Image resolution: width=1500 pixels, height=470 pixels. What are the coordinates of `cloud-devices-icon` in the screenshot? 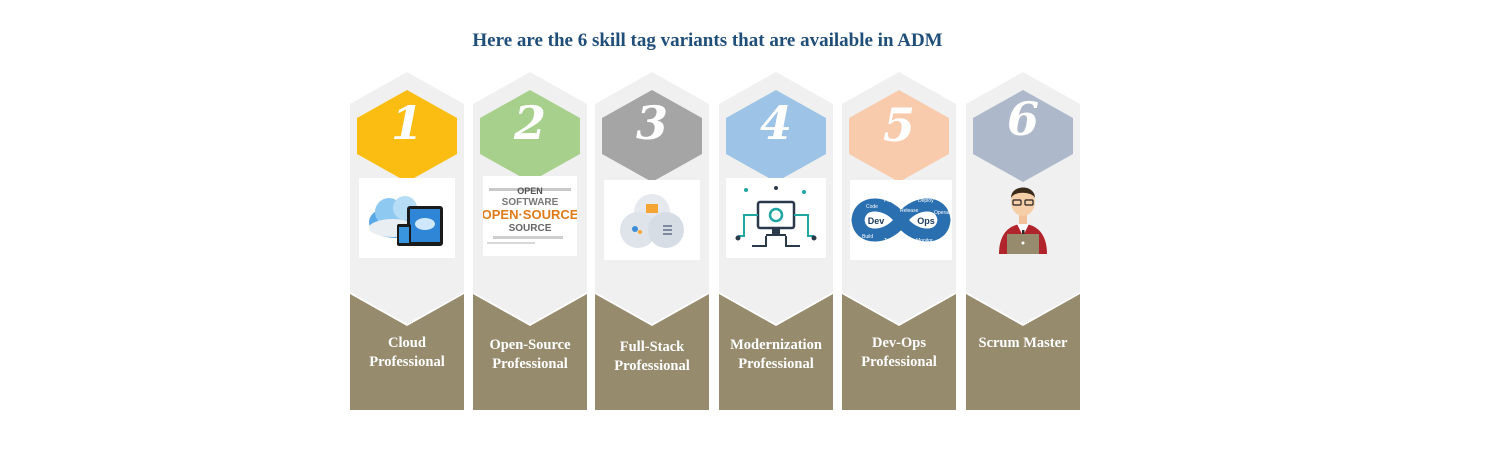 It's located at (407, 218).